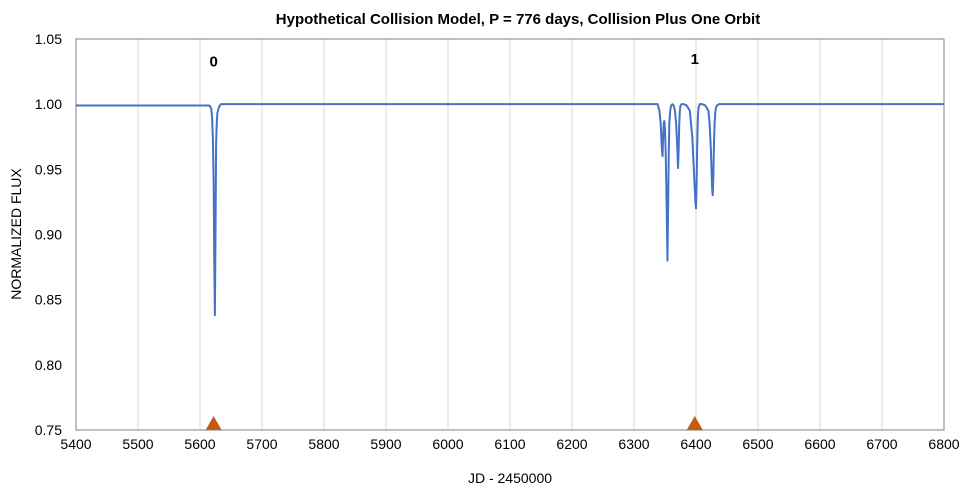 The image size is (972, 495). I want to click on x-tick-label: 6500, so click(757, 444).